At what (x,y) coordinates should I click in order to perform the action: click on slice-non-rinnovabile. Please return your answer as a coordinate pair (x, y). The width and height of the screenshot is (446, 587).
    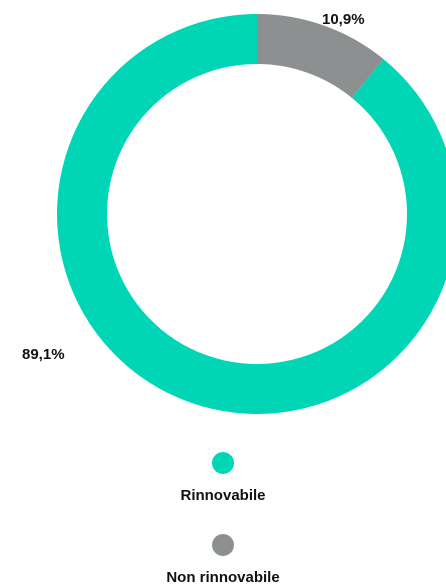
    Looking at the image, I should click on (320, 56).